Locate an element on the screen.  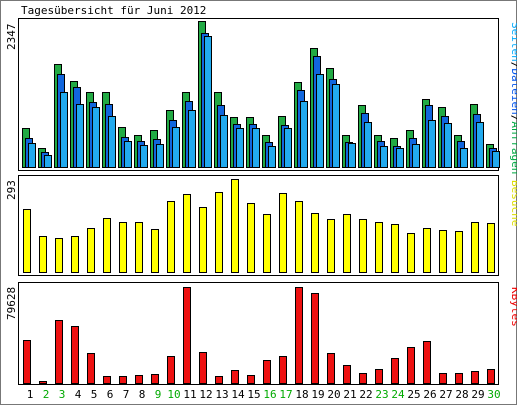
visits-legend: Besuche is located at coordinates (513, 203).